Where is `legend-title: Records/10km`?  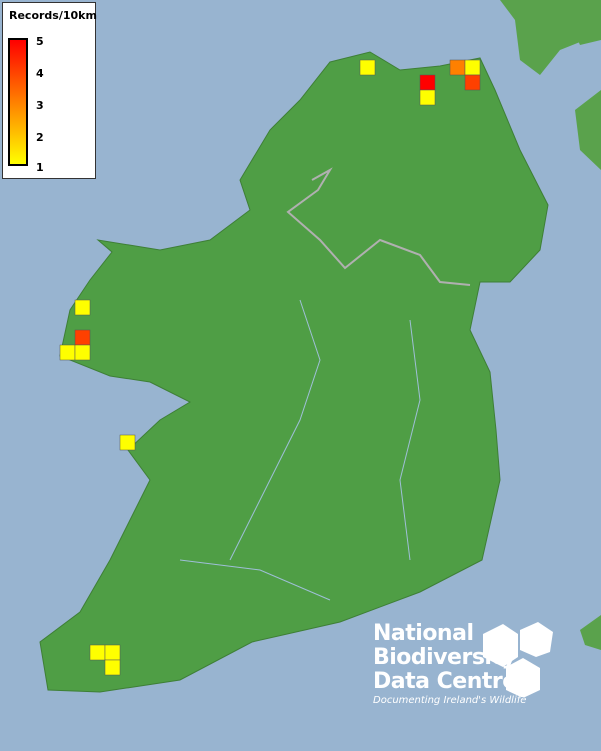
legend-title: Records/10km is located at coordinates (53, 15).